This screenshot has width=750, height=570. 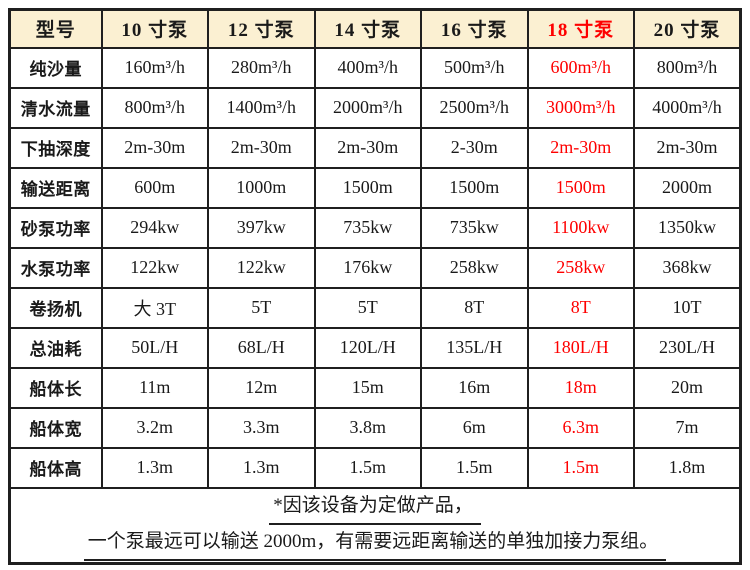 I want to click on spec-cell: 280m³/h, so click(x=261, y=67).